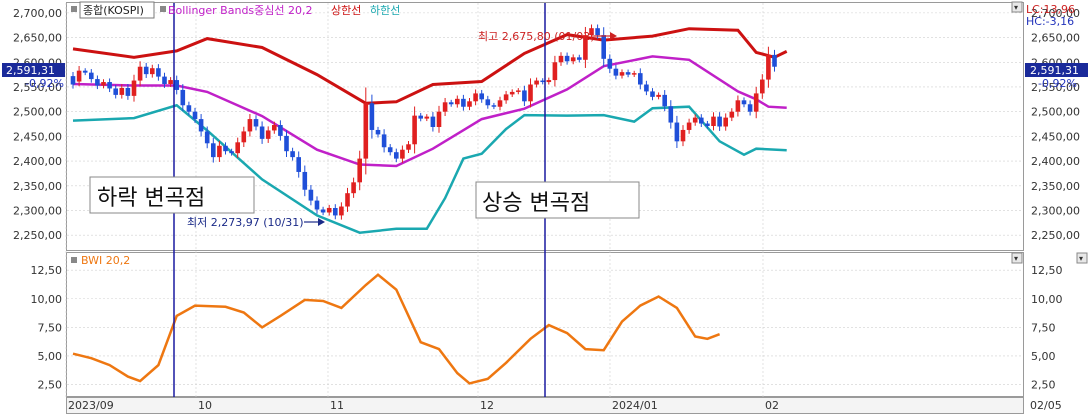 The image size is (1089, 419). I want to click on bwi-tick-left: 7,50, so click(50, 327).